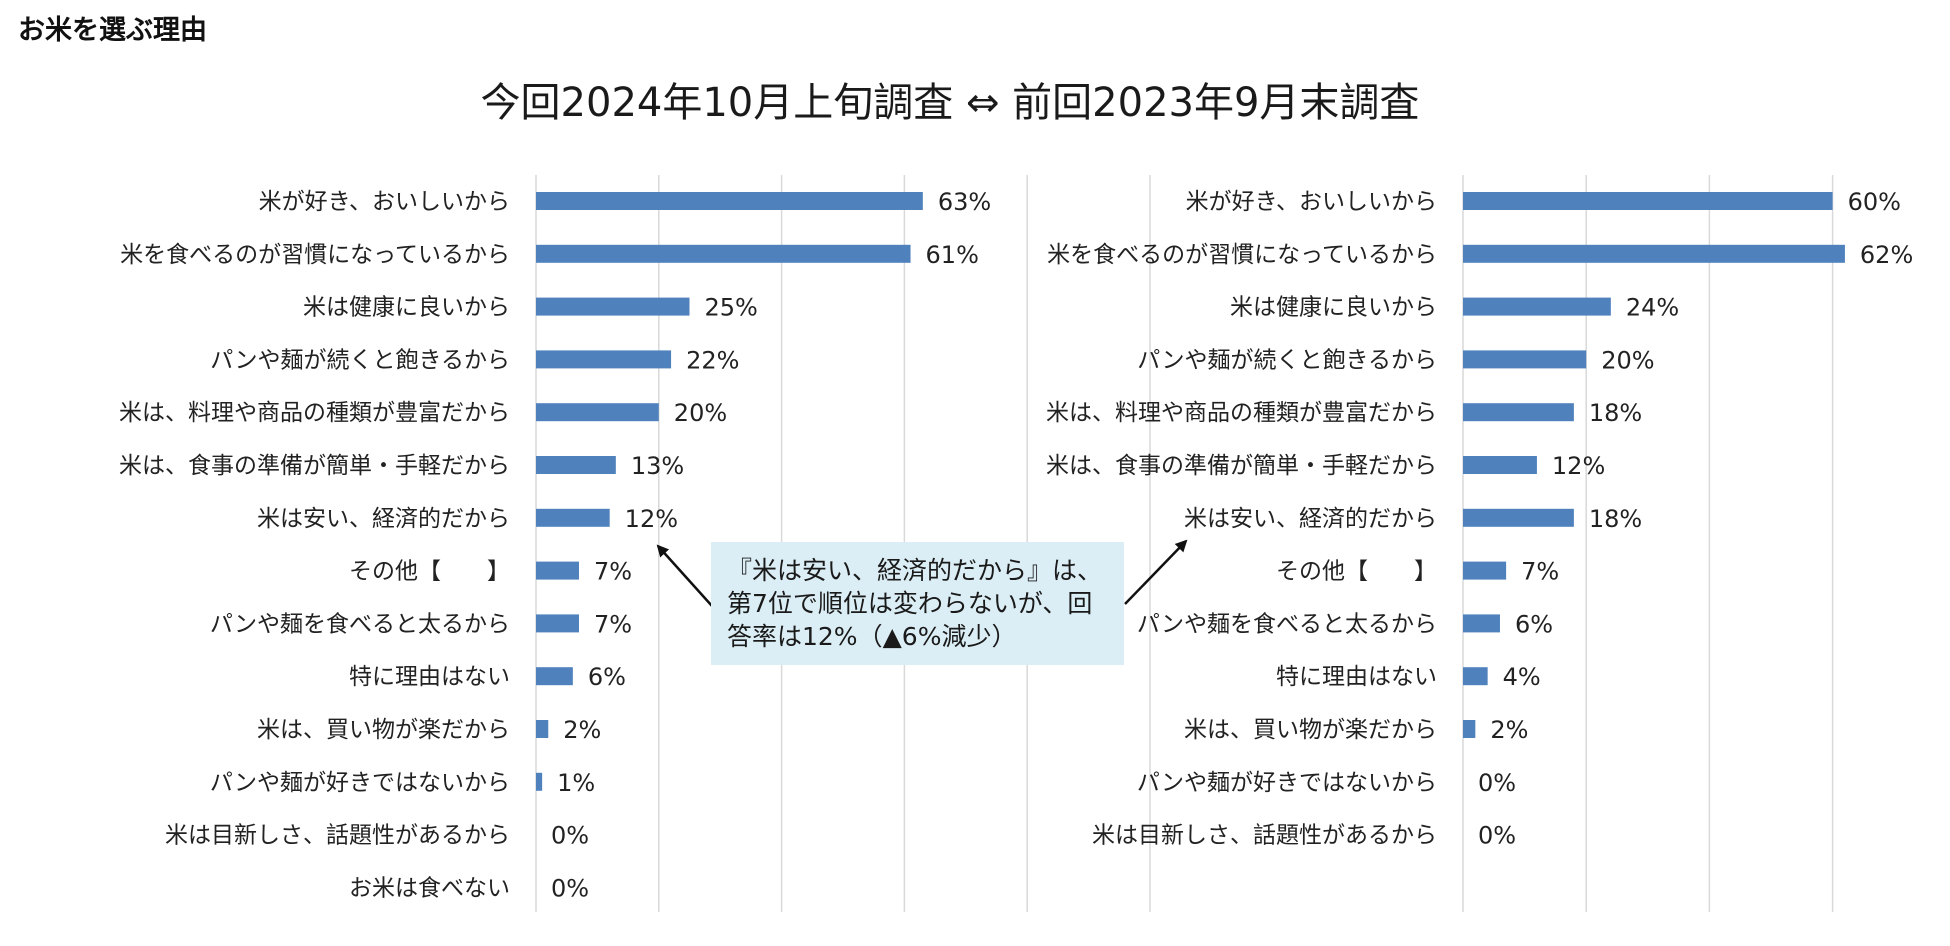  What do you see at coordinates (360, 624) in the screenshot?
I see `current-category-label: パンや麺を食べると太るから` at bounding box center [360, 624].